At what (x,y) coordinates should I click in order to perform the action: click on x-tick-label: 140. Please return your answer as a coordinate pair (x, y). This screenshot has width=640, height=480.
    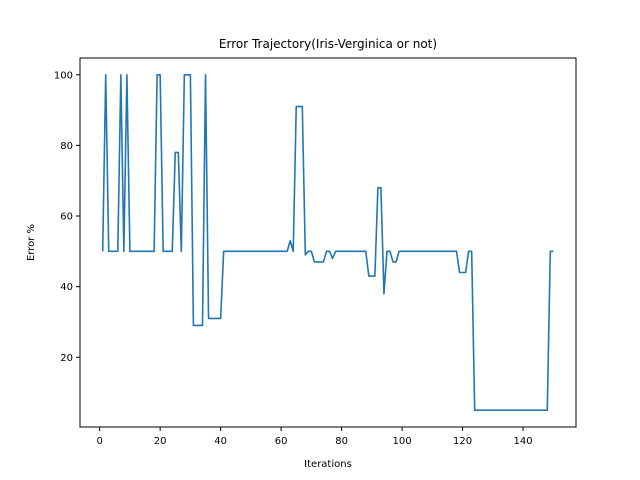
    Looking at the image, I should click on (523, 441).